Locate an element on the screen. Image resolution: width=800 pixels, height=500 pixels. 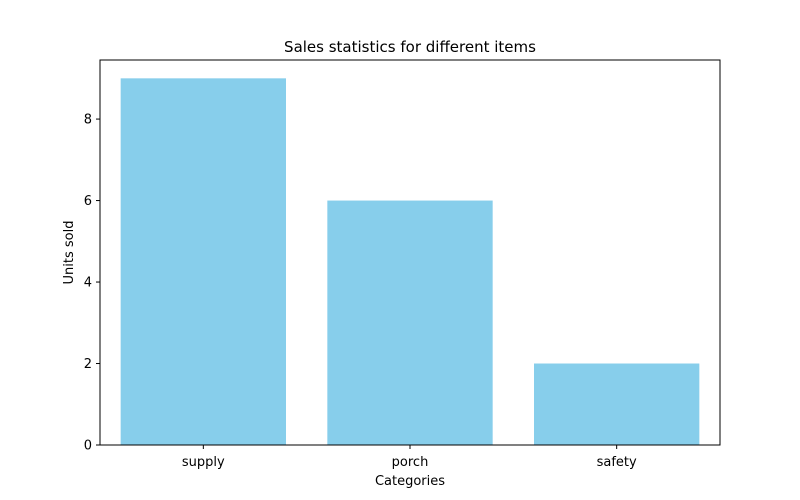
bar-porch is located at coordinates (410, 322).